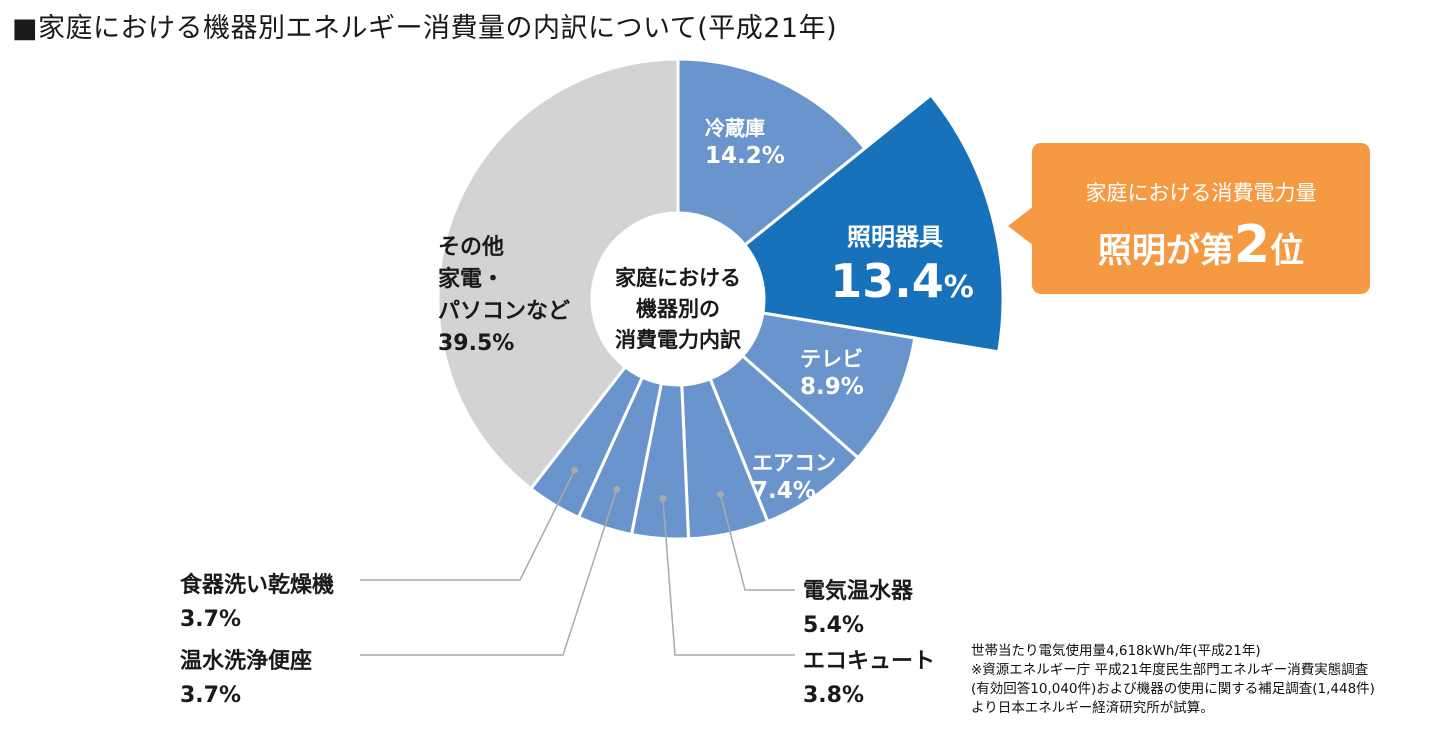  I want to click on callout-line1: 家庭における消費電力量, so click(1201, 193).